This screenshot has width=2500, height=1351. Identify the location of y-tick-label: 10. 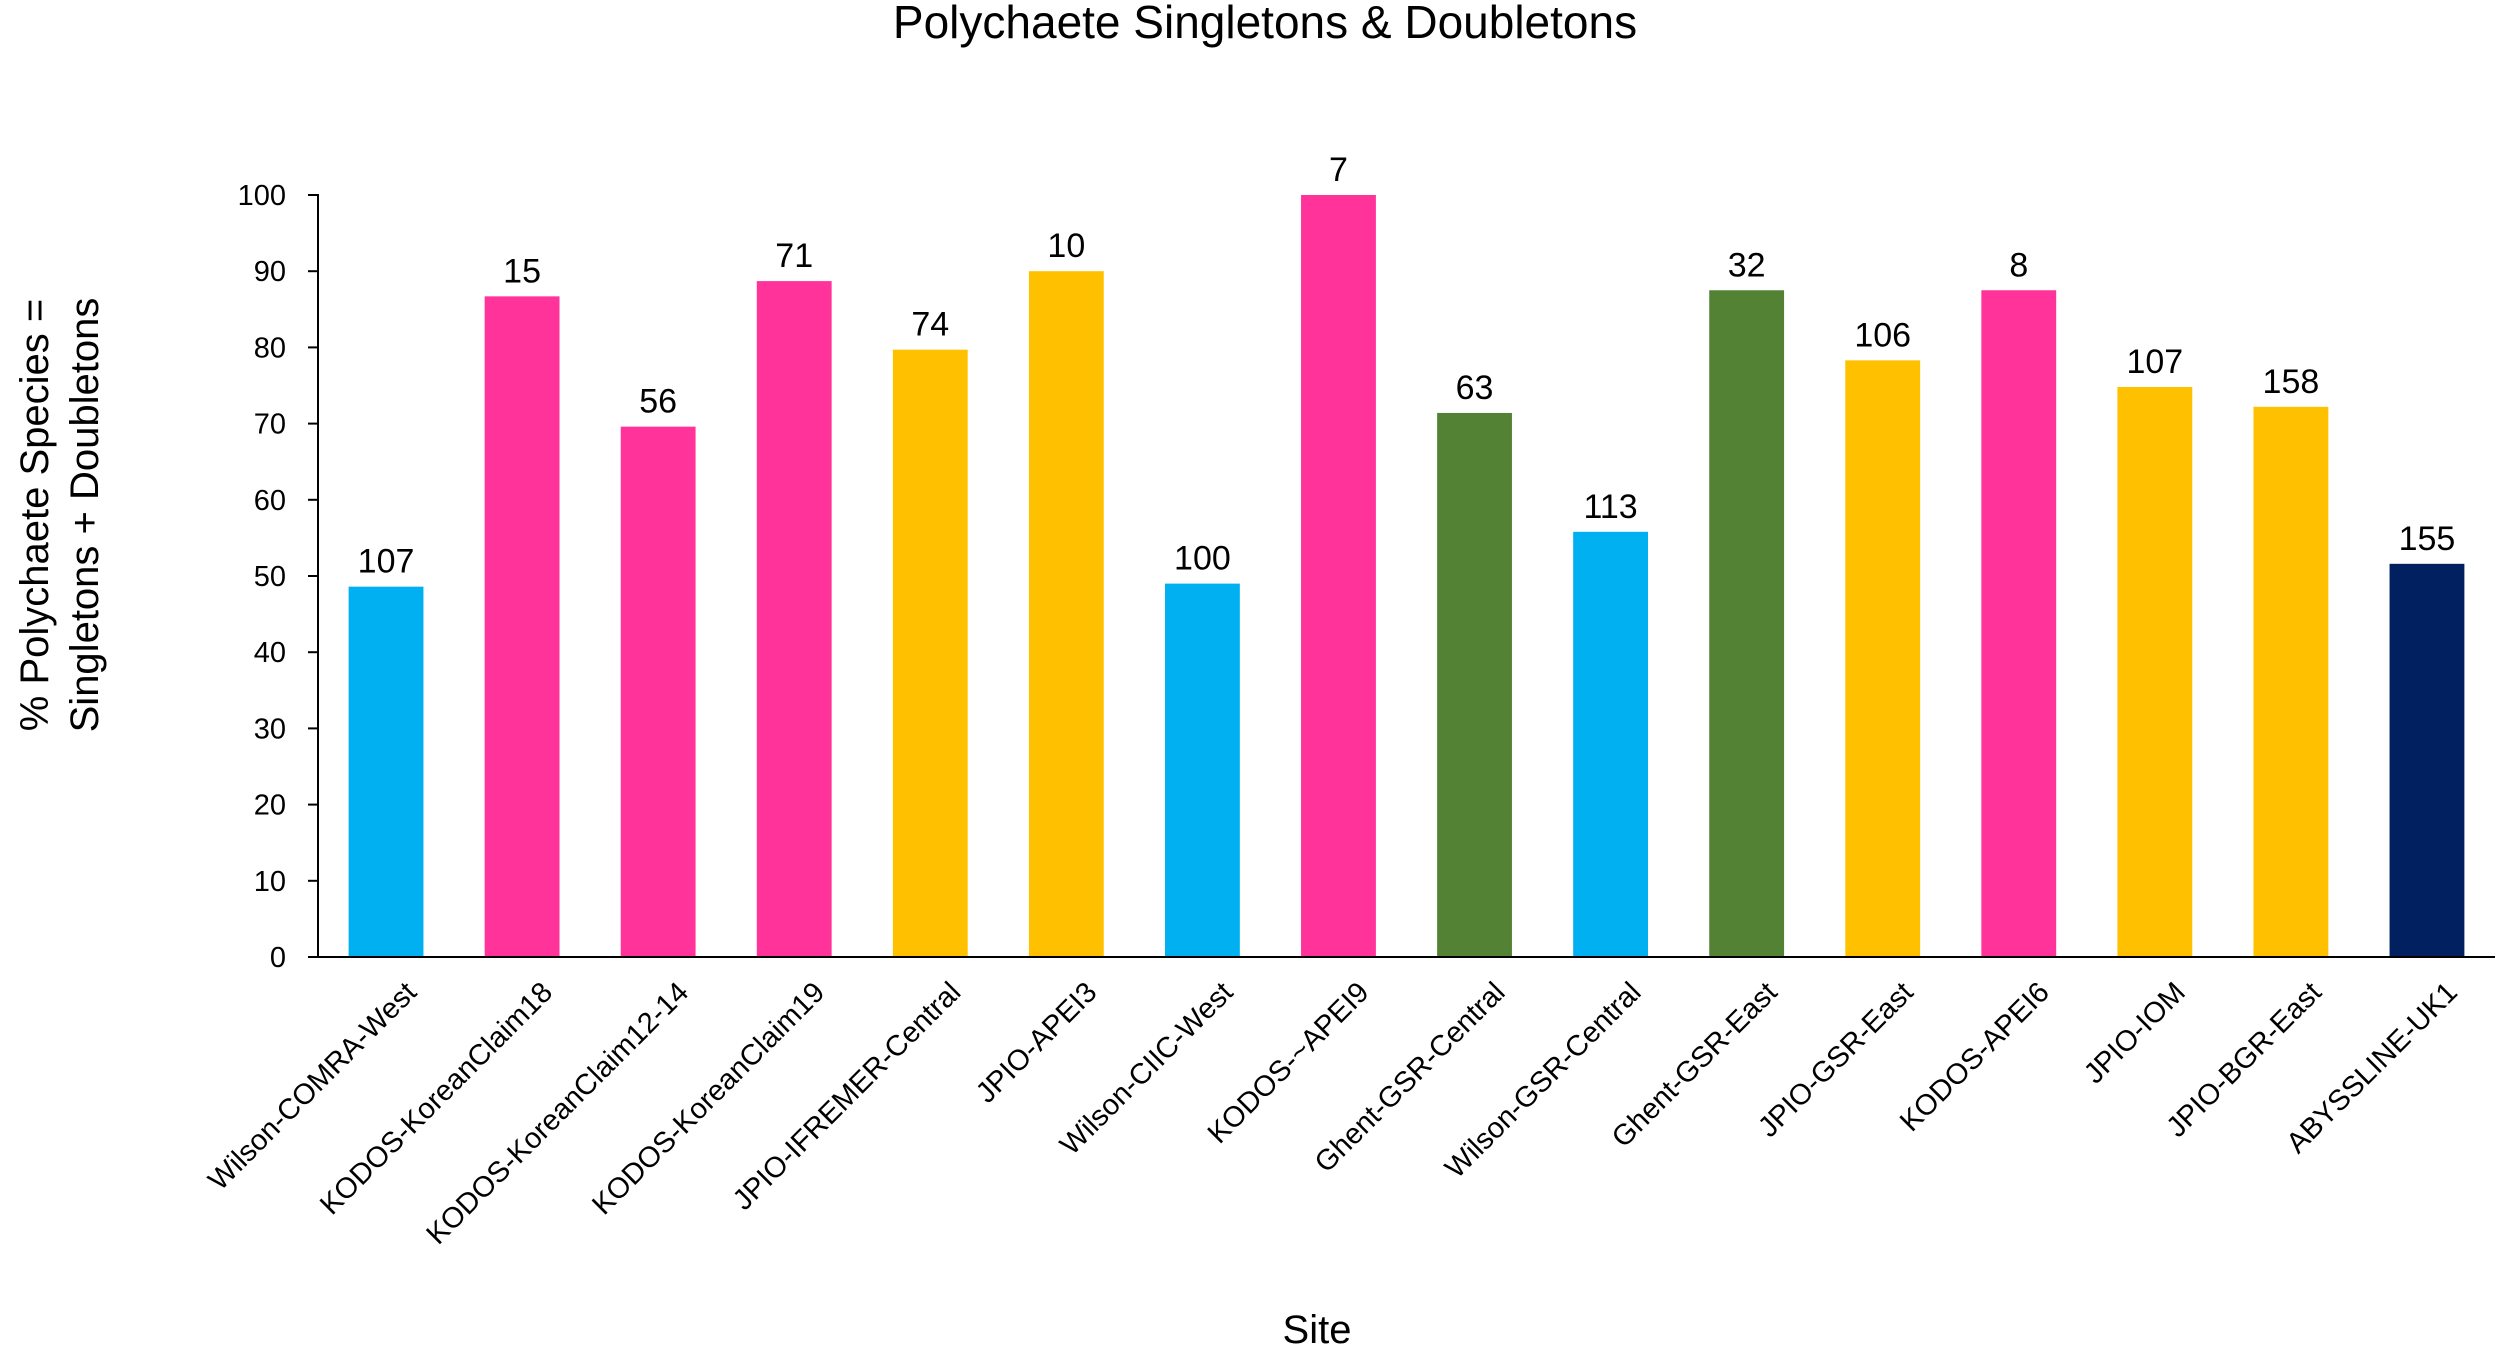
(270, 882).